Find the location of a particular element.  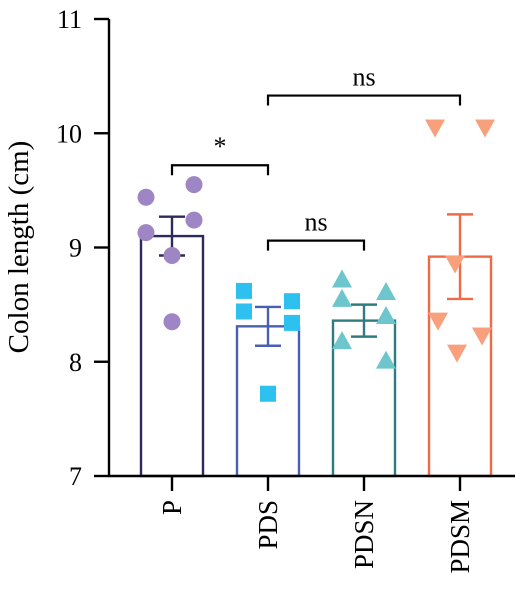

y-tick-label: 8 is located at coordinates (75, 362).